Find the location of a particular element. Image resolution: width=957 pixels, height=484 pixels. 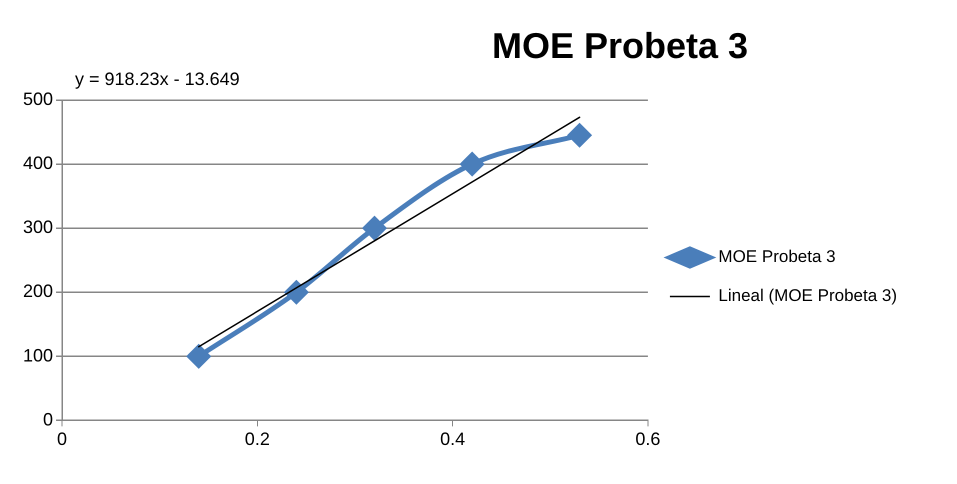

x-tick-label: 0 is located at coordinates (62, 439).